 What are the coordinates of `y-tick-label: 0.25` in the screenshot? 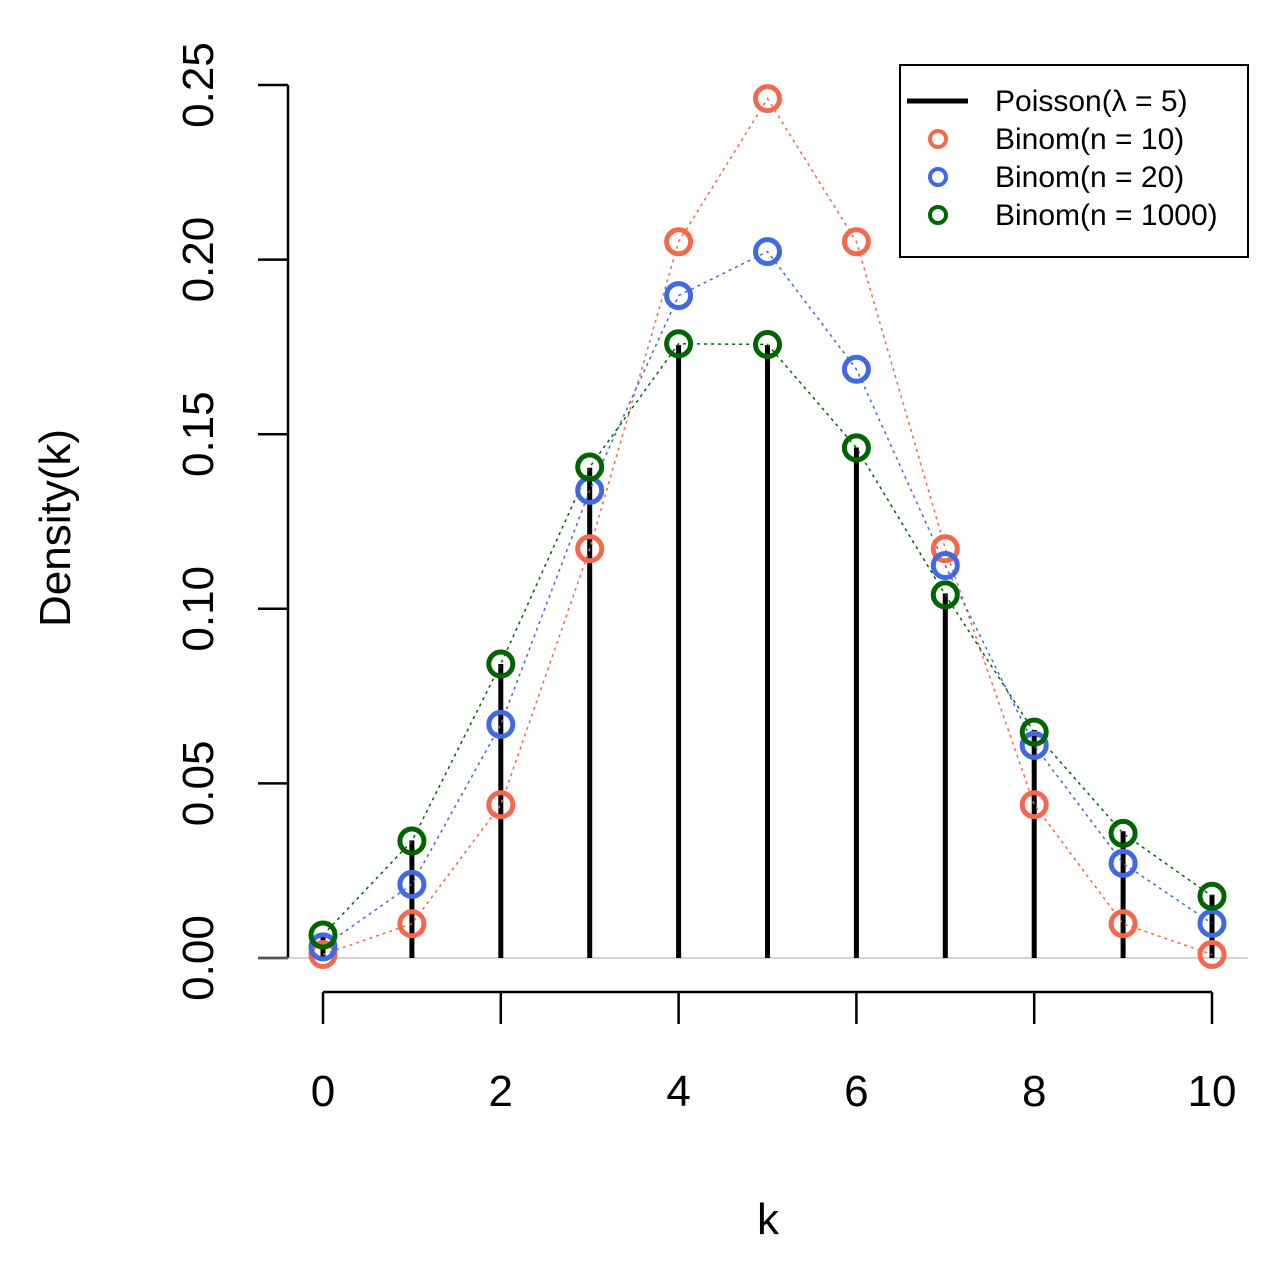 It's located at (198, 85).